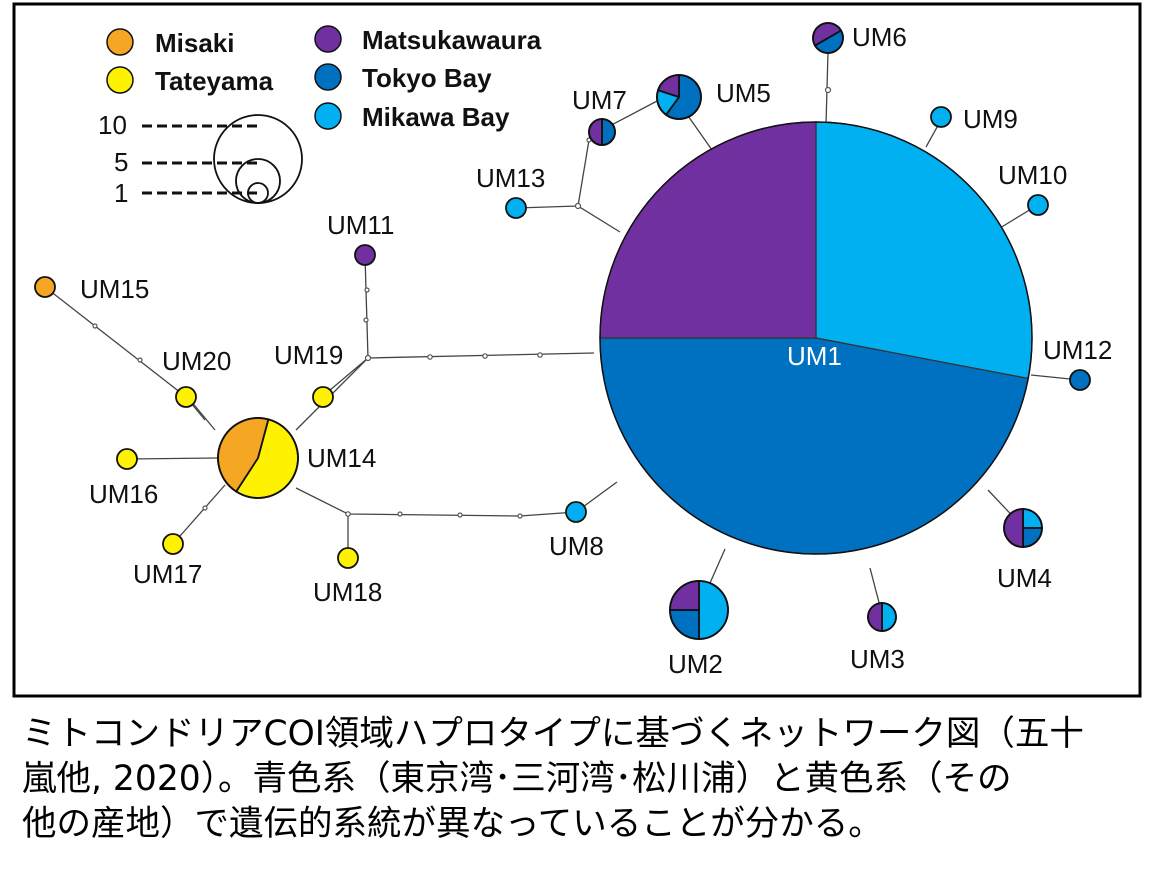 The width and height of the screenshot is (1162, 873). I want to click on haplotype-node-um12, so click(1080, 380).